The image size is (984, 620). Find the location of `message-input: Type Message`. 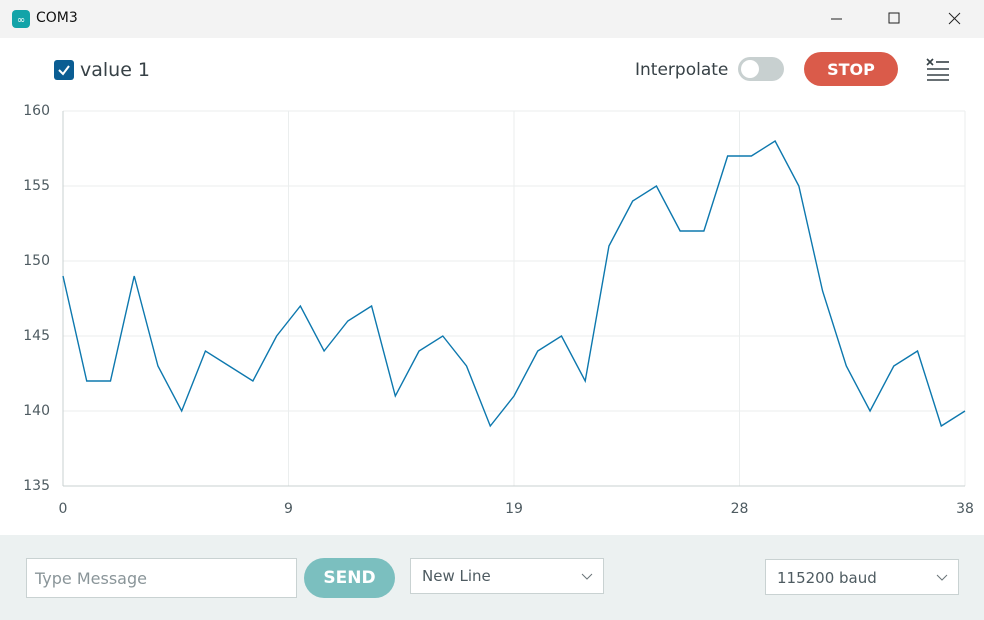

message-input: Type Message is located at coordinates (161, 578).